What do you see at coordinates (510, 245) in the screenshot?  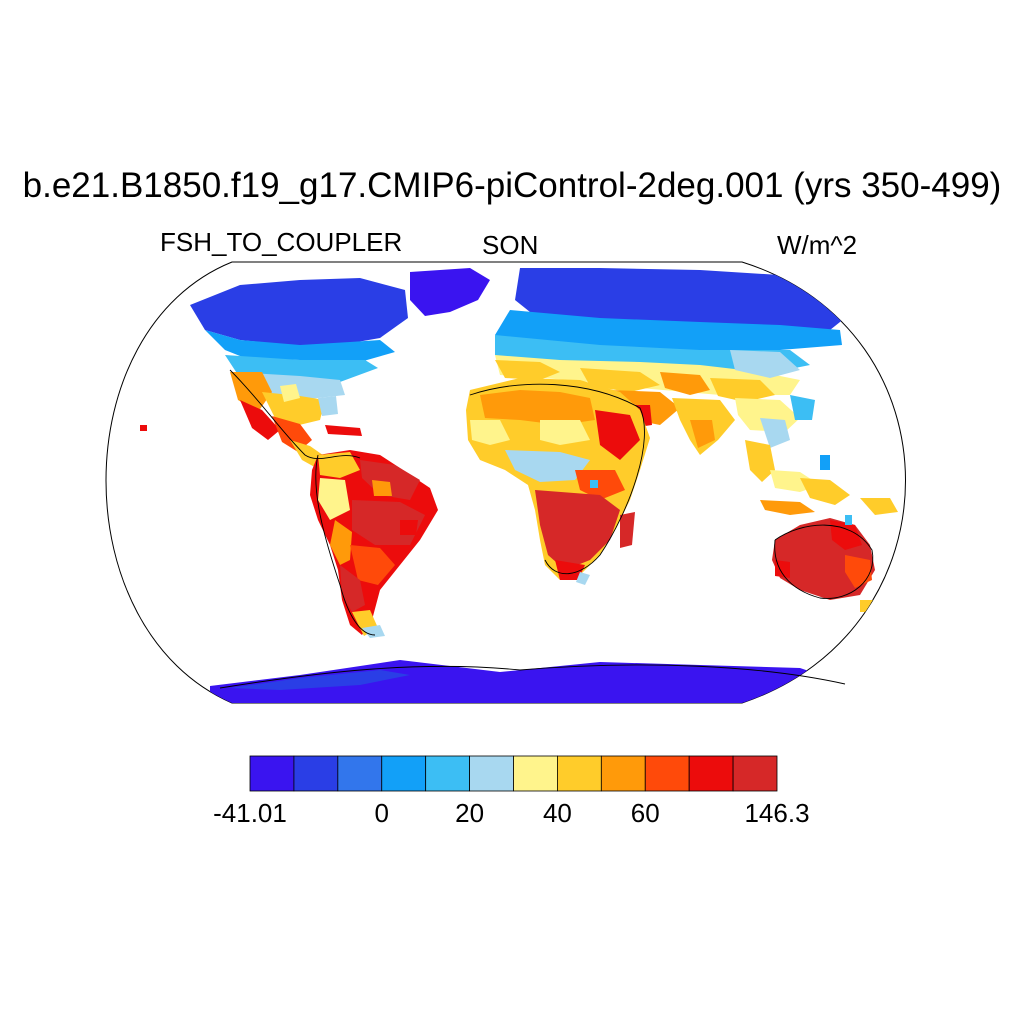 I see `season-label: SON` at bounding box center [510, 245].